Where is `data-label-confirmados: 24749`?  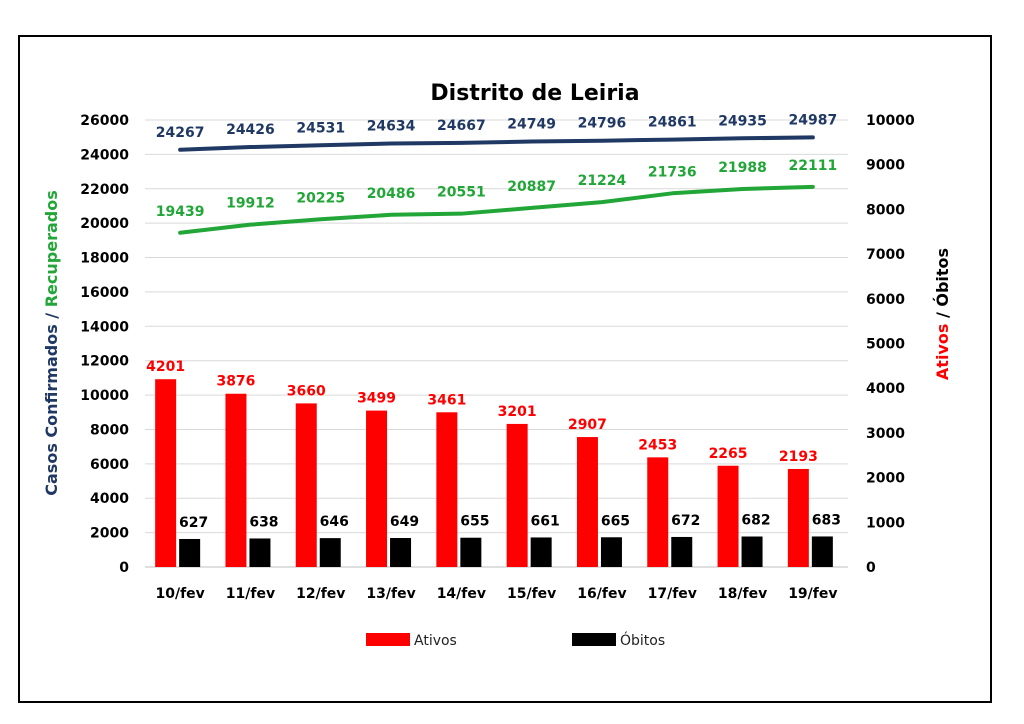
data-label-confirmados: 24749 is located at coordinates (531, 125).